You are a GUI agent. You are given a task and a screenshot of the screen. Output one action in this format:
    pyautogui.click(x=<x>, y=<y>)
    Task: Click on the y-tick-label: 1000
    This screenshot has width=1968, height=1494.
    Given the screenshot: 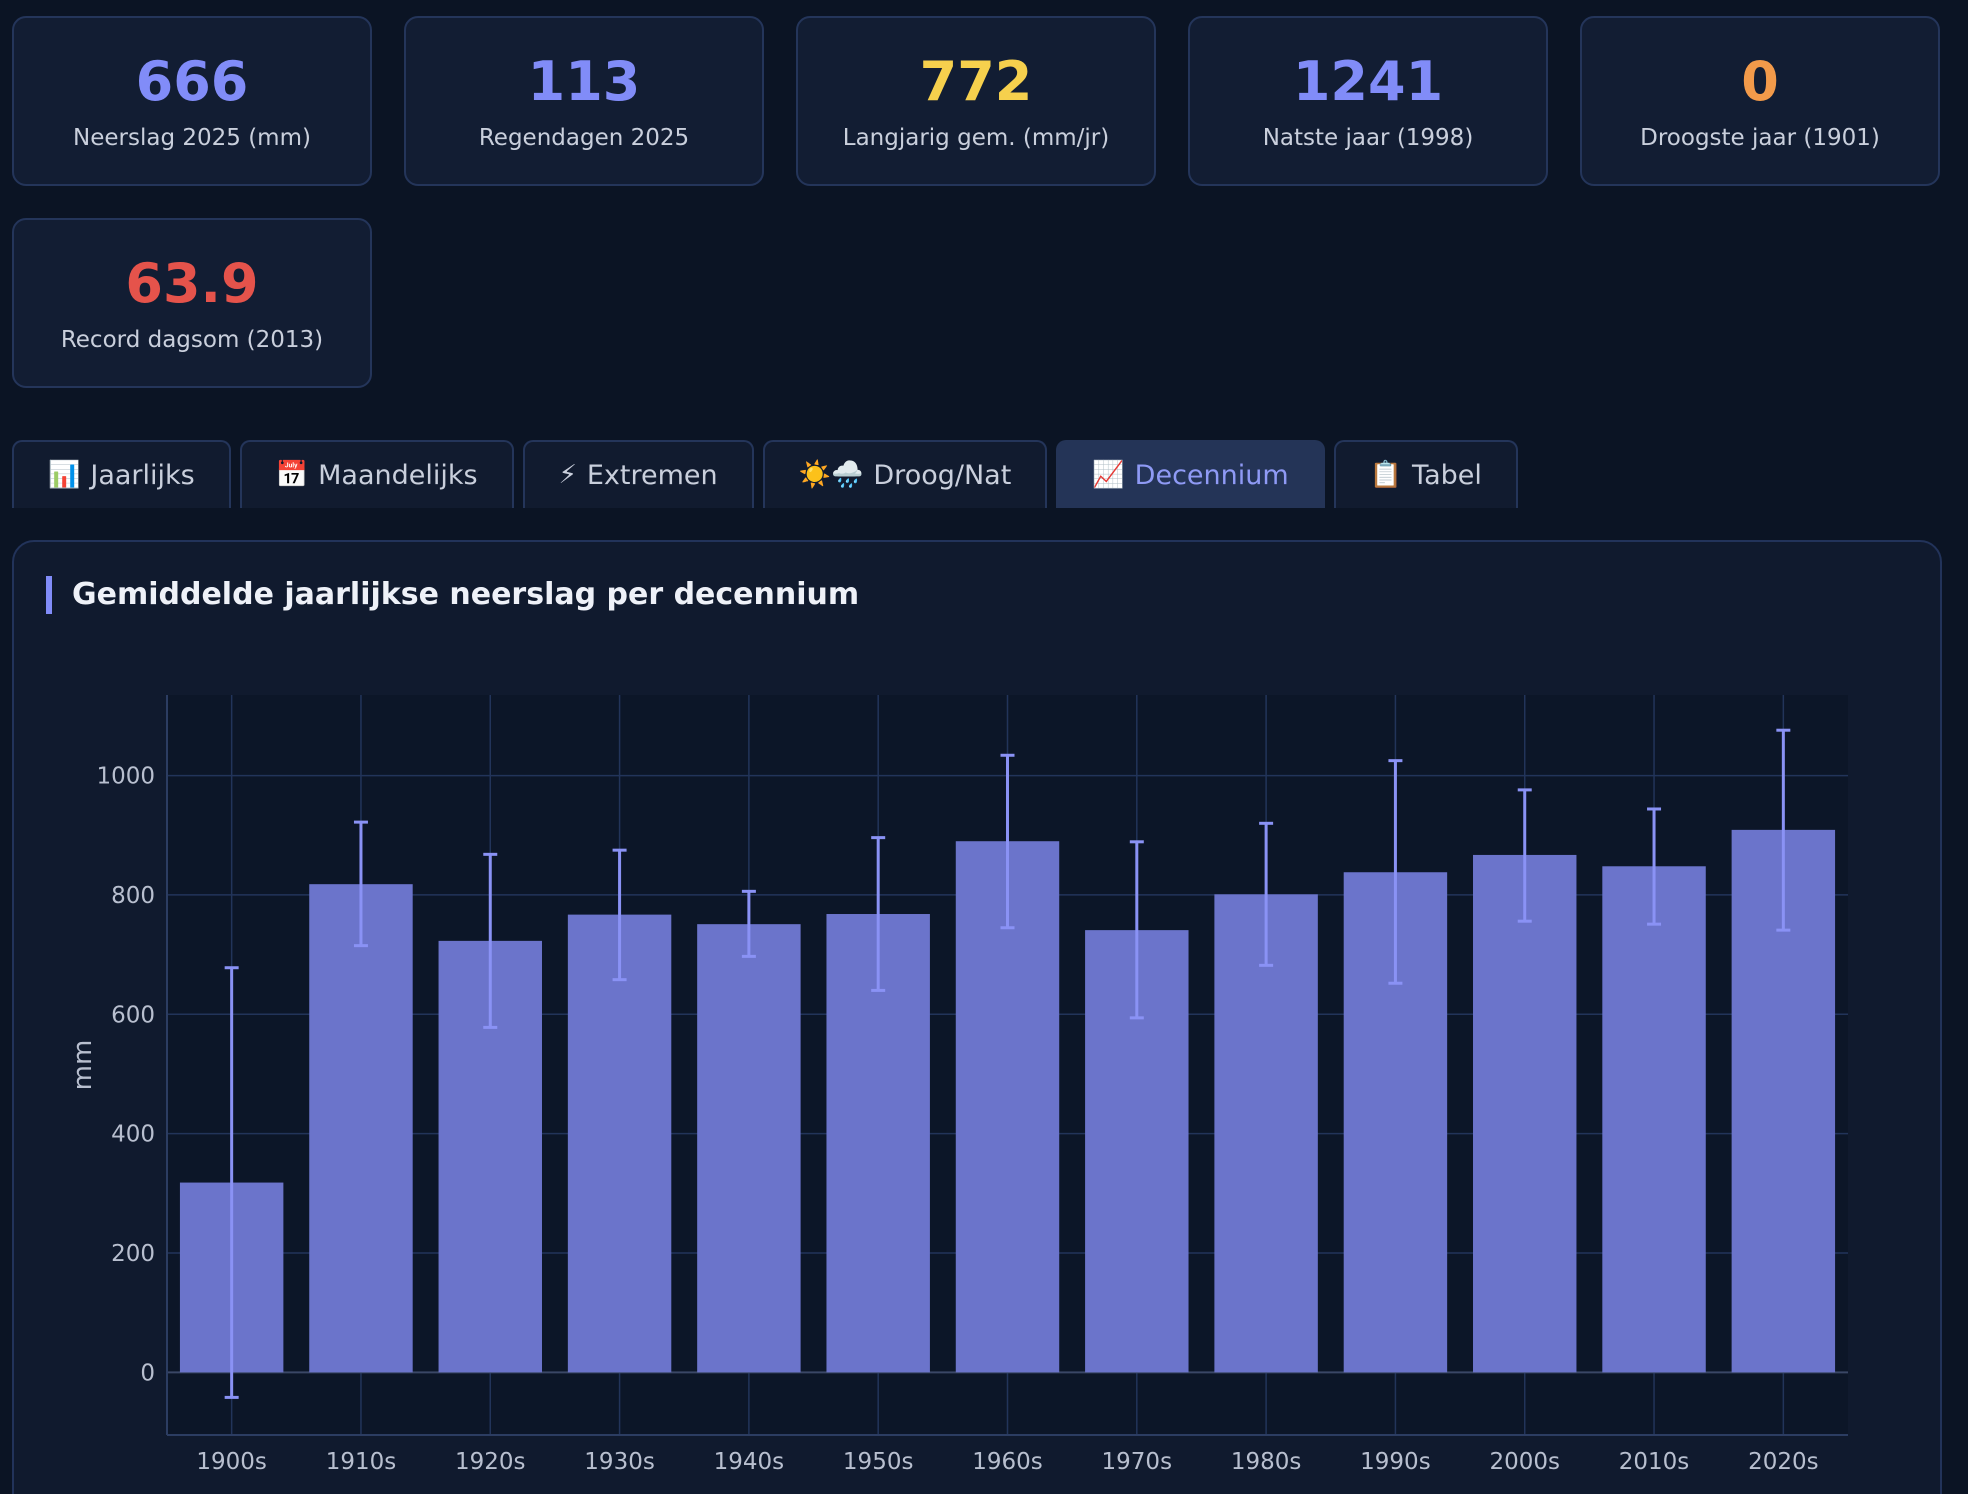 What is the action you would take?
    pyautogui.click(x=125, y=777)
    